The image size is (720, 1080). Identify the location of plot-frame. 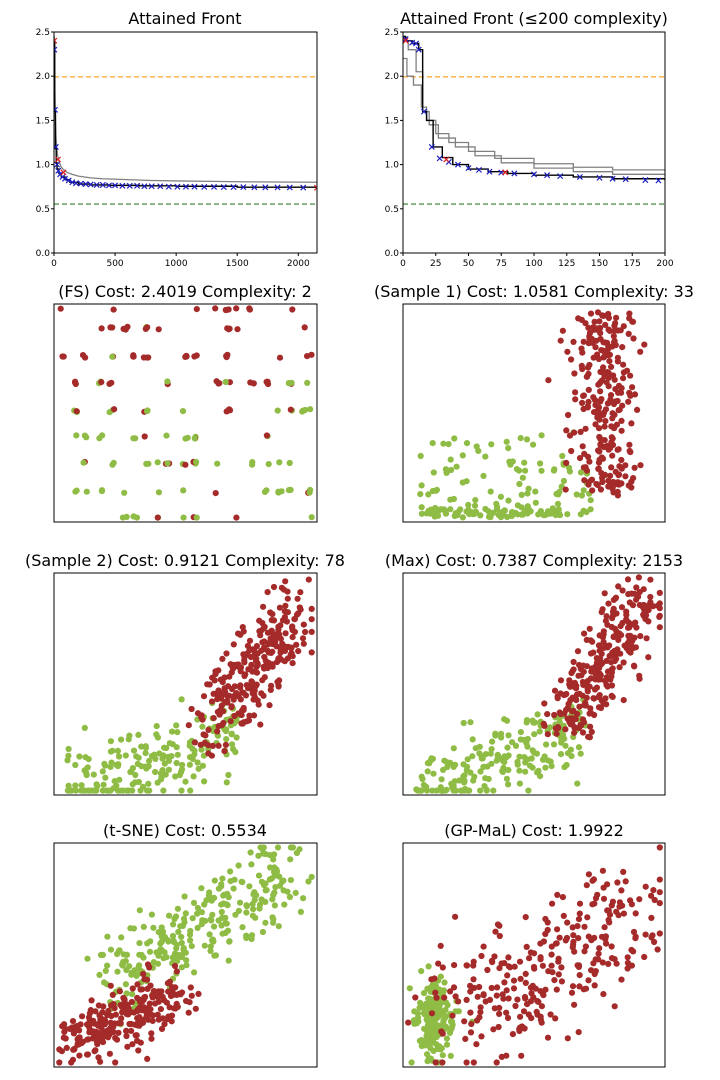
(534, 413).